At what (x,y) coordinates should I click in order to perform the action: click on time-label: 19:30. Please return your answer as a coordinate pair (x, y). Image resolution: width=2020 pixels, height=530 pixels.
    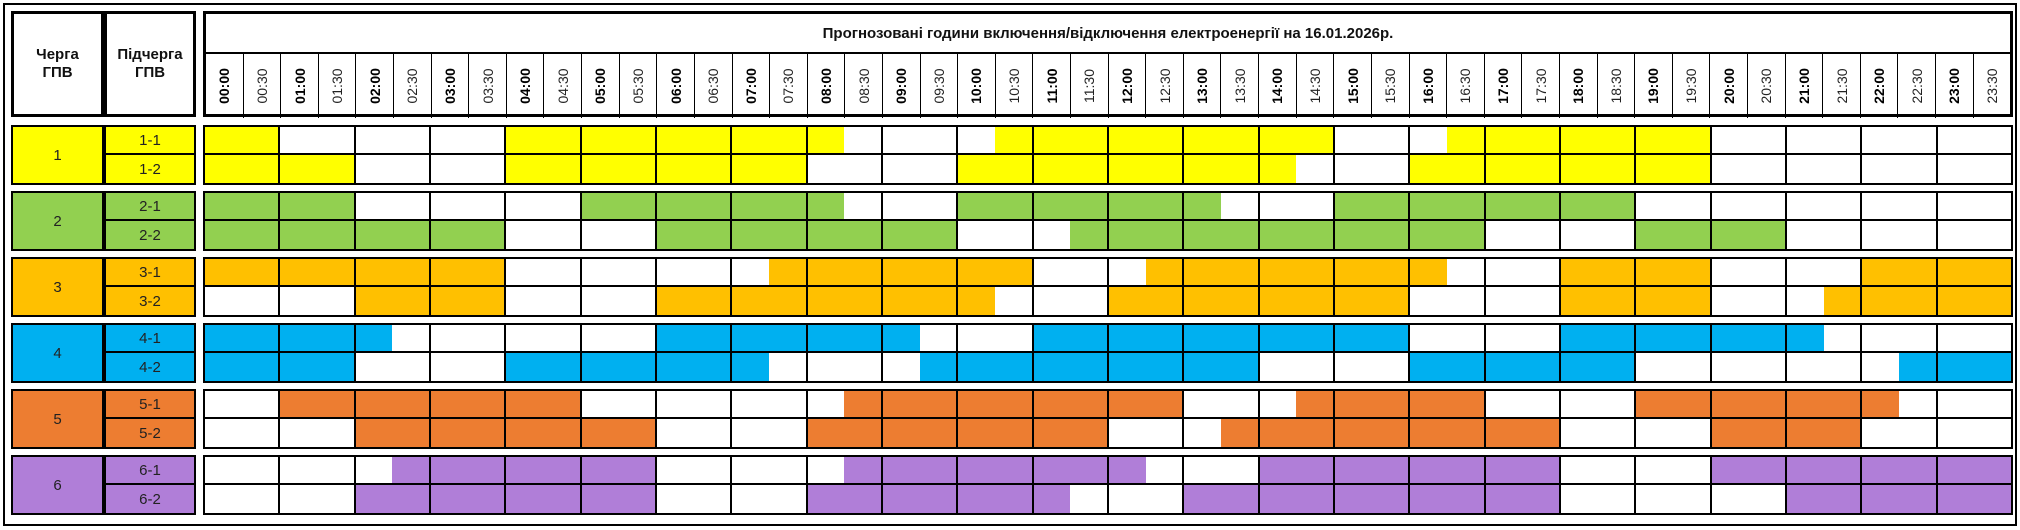
    Looking at the image, I should click on (1691, 86).